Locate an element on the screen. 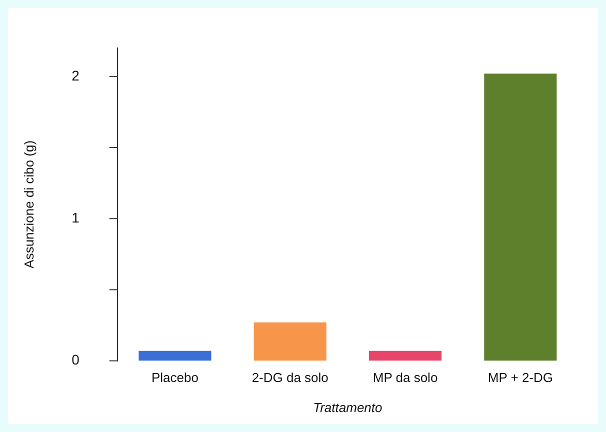  y-tick-label: 1 is located at coordinates (76, 217).